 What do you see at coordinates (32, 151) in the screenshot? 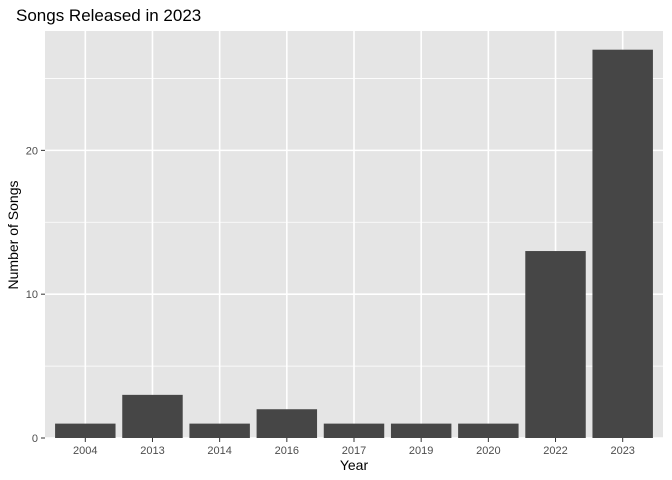
I see `y-tick-label: 20` at bounding box center [32, 151].